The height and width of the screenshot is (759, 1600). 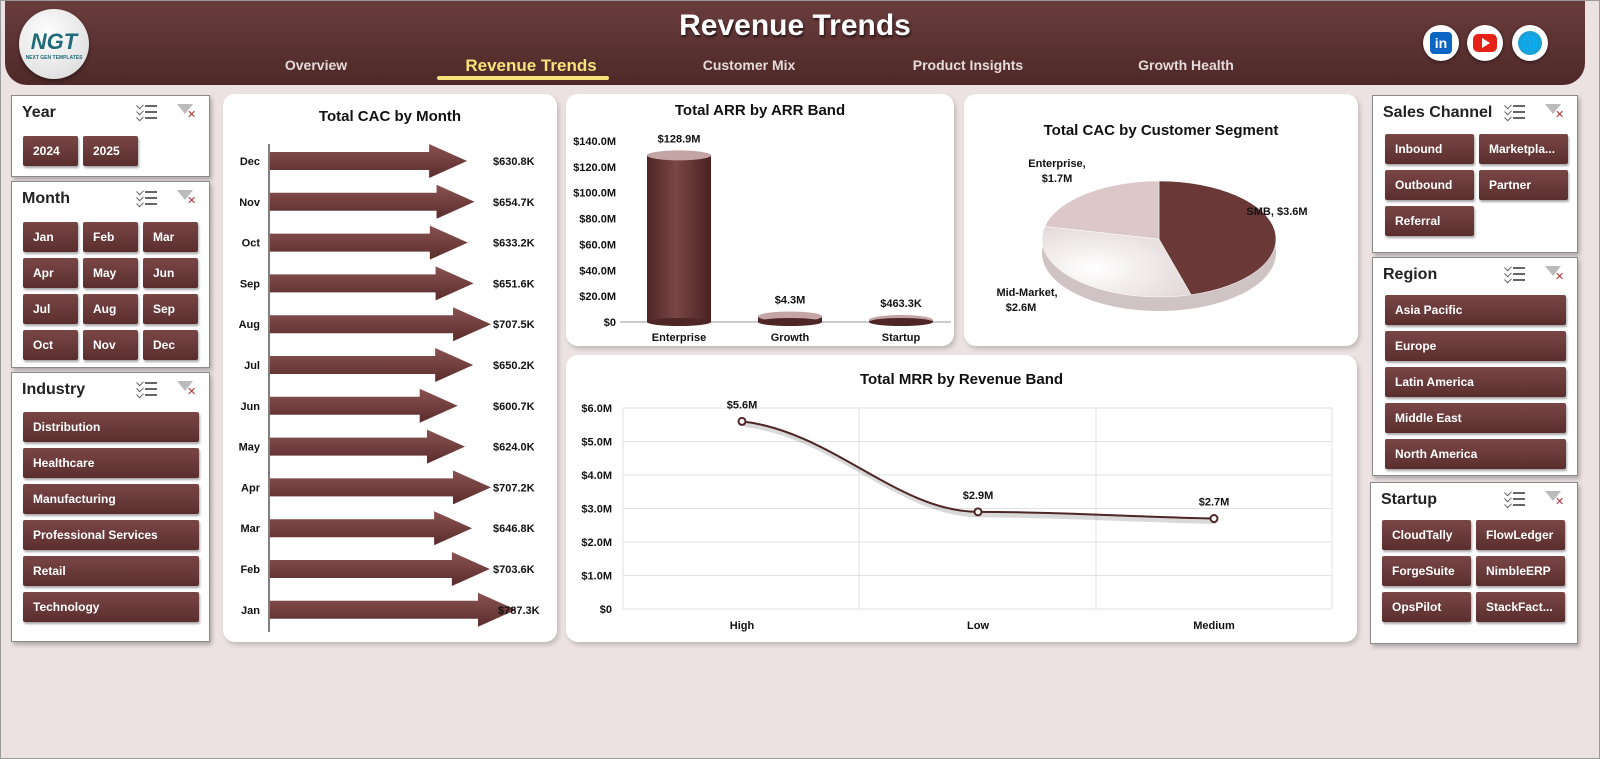 What do you see at coordinates (111, 571) in the screenshot?
I see `industry-option-retail: Retail` at bounding box center [111, 571].